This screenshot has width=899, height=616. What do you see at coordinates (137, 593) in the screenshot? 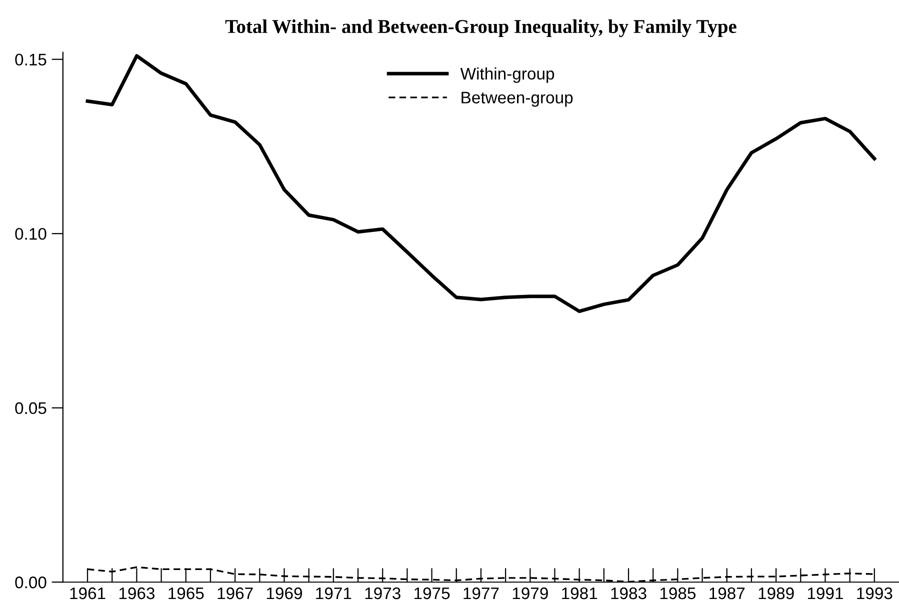
I see `x-tick-label: 1963` at bounding box center [137, 593].